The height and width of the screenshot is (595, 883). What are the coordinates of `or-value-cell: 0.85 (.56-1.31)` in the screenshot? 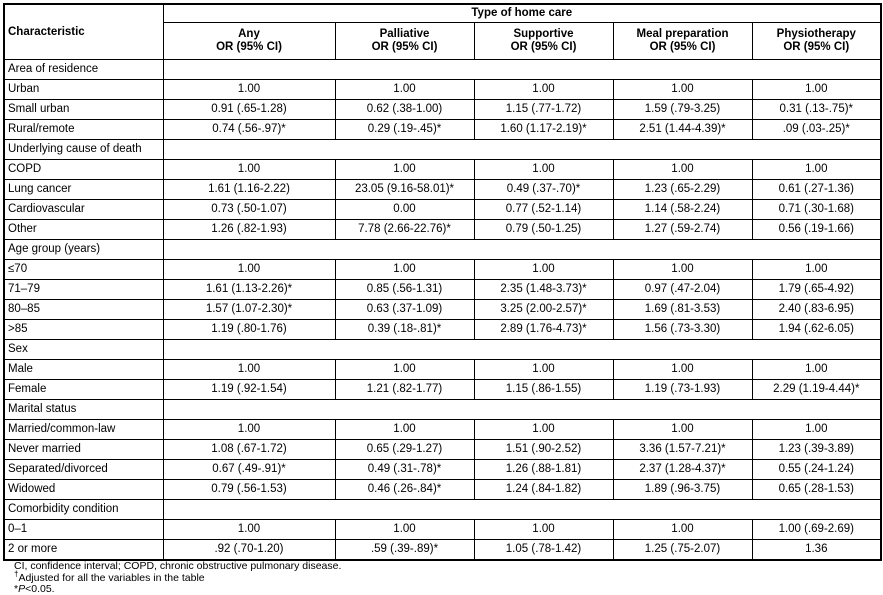 It's located at (404, 290).